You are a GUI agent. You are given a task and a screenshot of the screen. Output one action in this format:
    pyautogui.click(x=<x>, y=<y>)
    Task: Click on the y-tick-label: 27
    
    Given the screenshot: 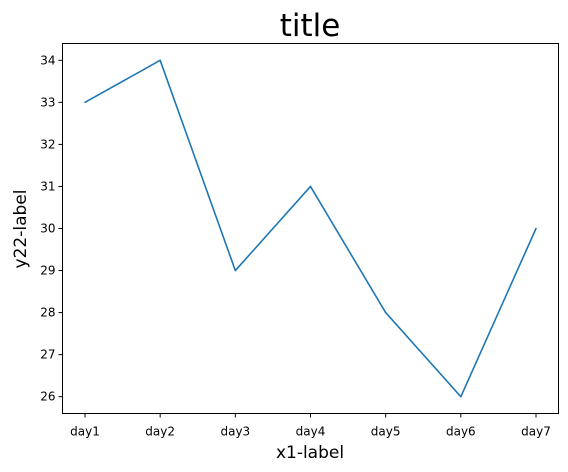 What is the action you would take?
    pyautogui.click(x=47, y=355)
    